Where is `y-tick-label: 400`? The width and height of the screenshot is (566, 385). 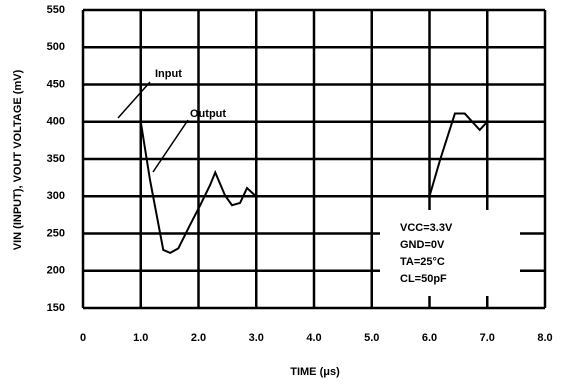 y-tick-label: 400 is located at coordinates (56, 122).